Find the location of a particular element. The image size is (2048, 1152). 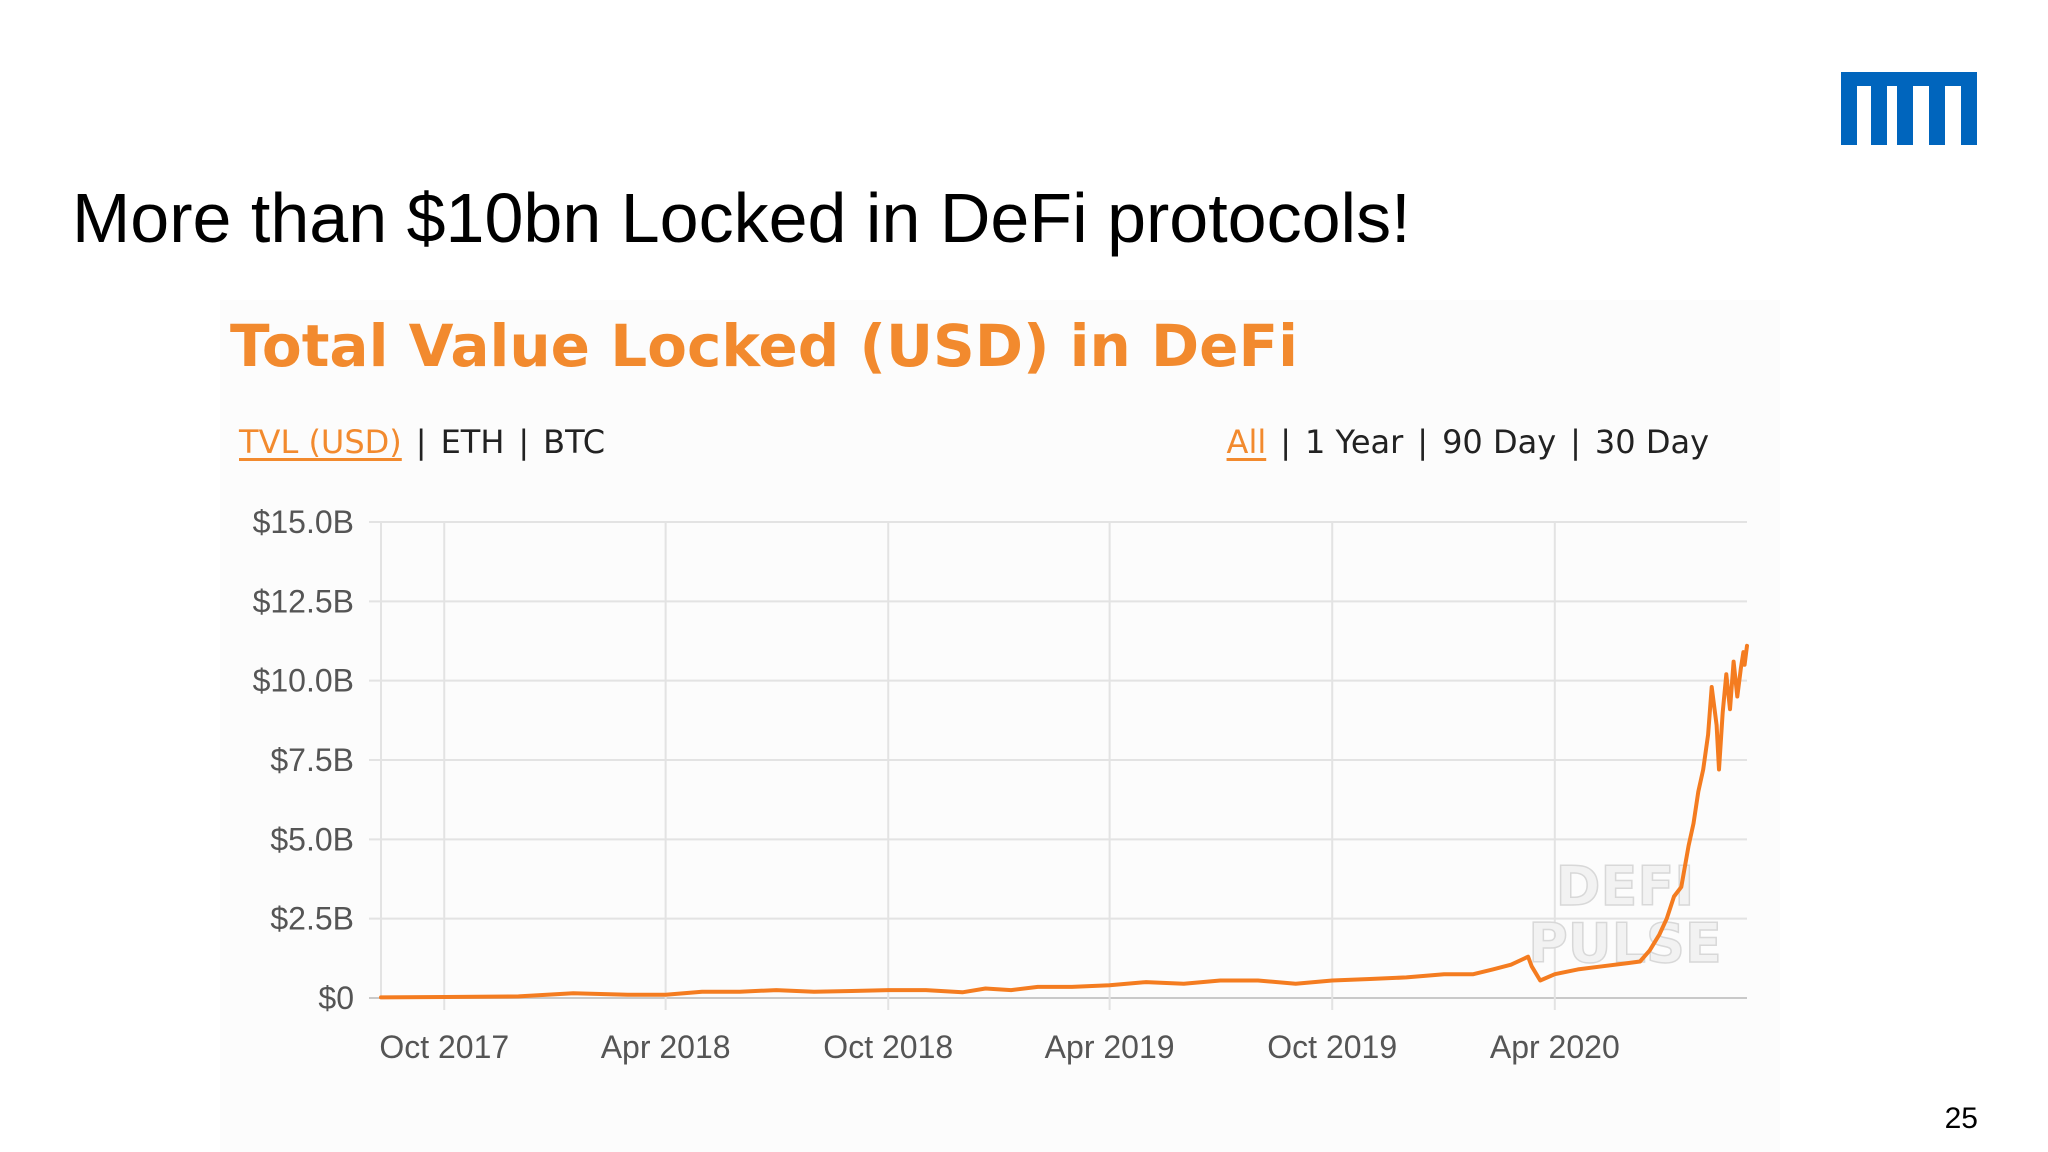

unit-option-btc: BTC is located at coordinates (574, 442).